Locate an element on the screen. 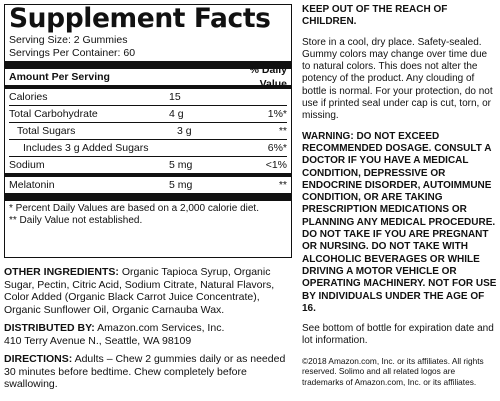 Image resolution: width=500 pixels, height=401 pixels. distributor-name: Amazon.com Services, Inc. is located at coordinates (159, 328).